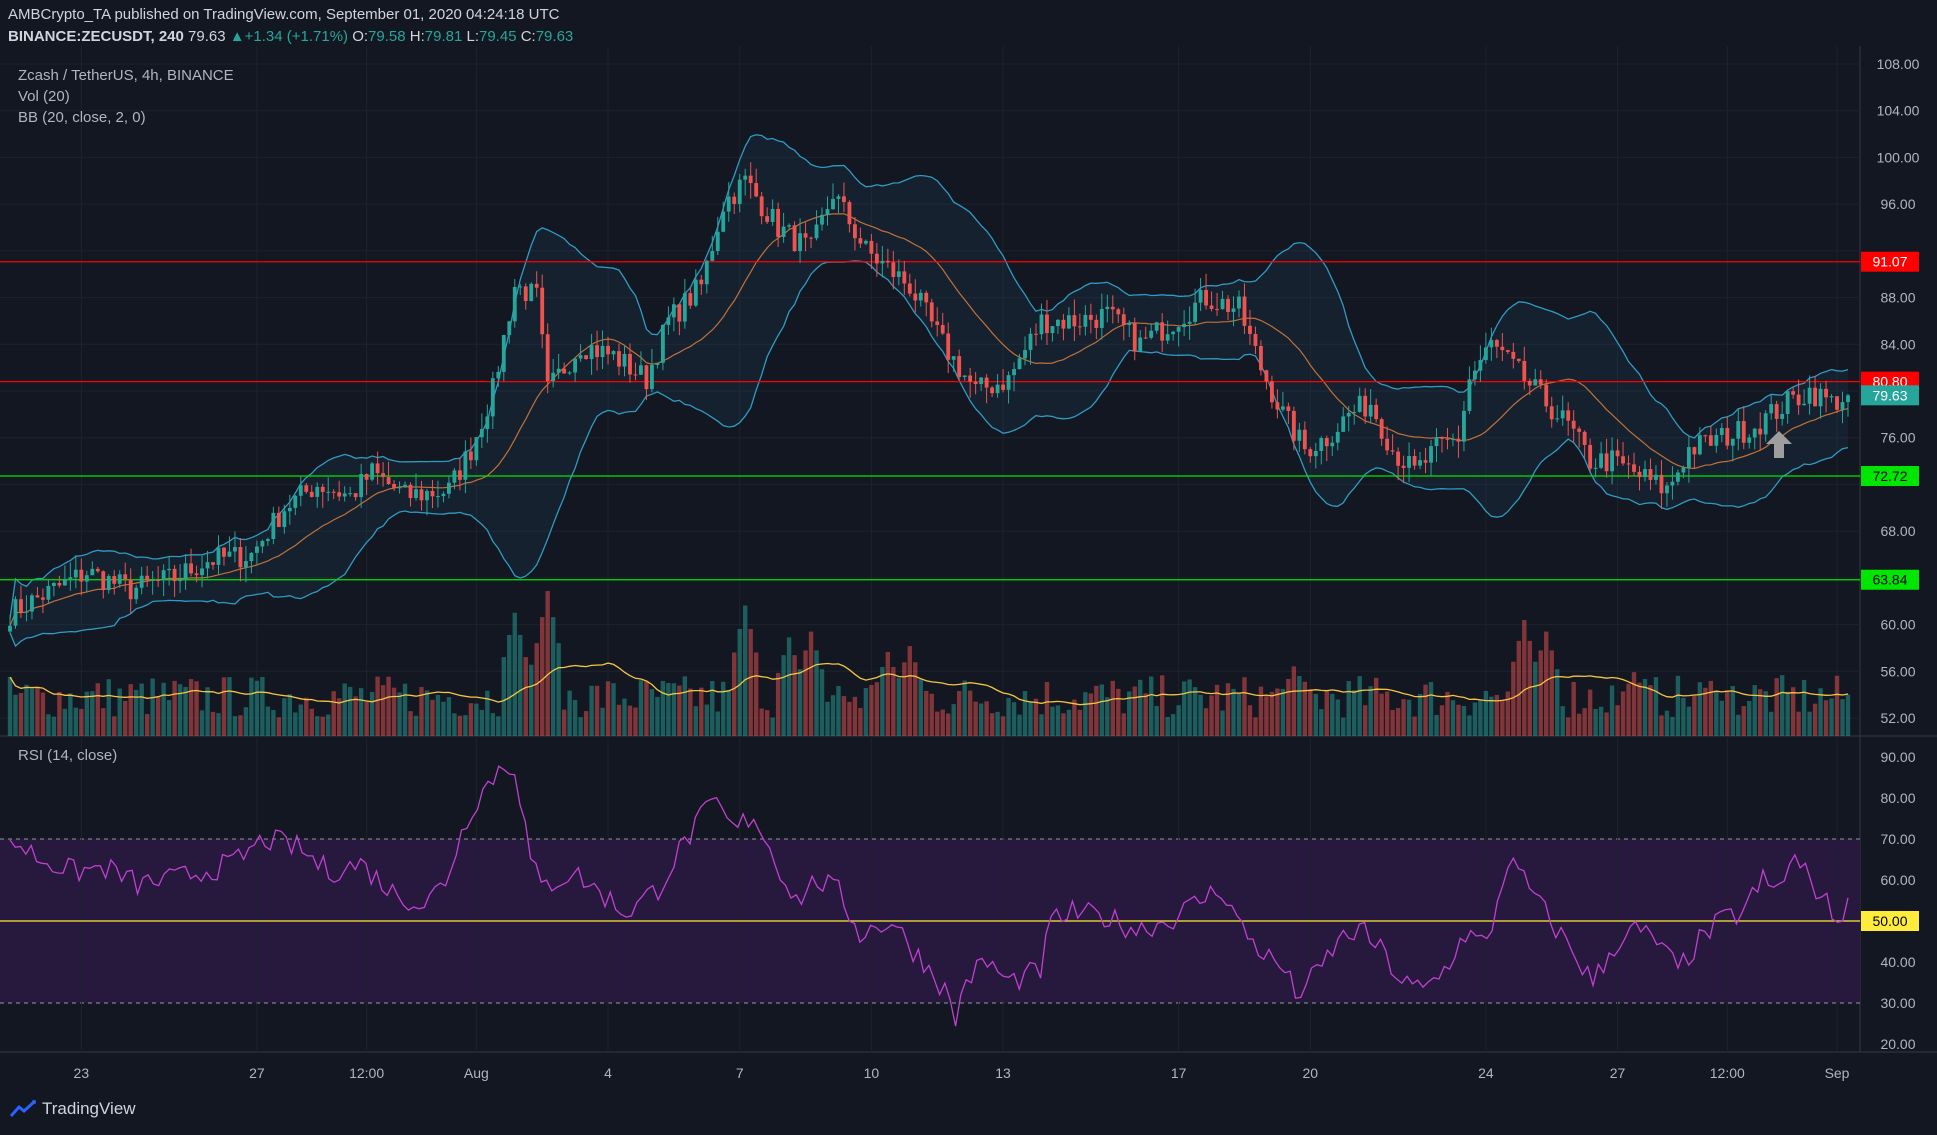  What do you see at coordinates (472, 36) in the screenshot?
I see `low-label: L:` at bounding box center [472, 36].